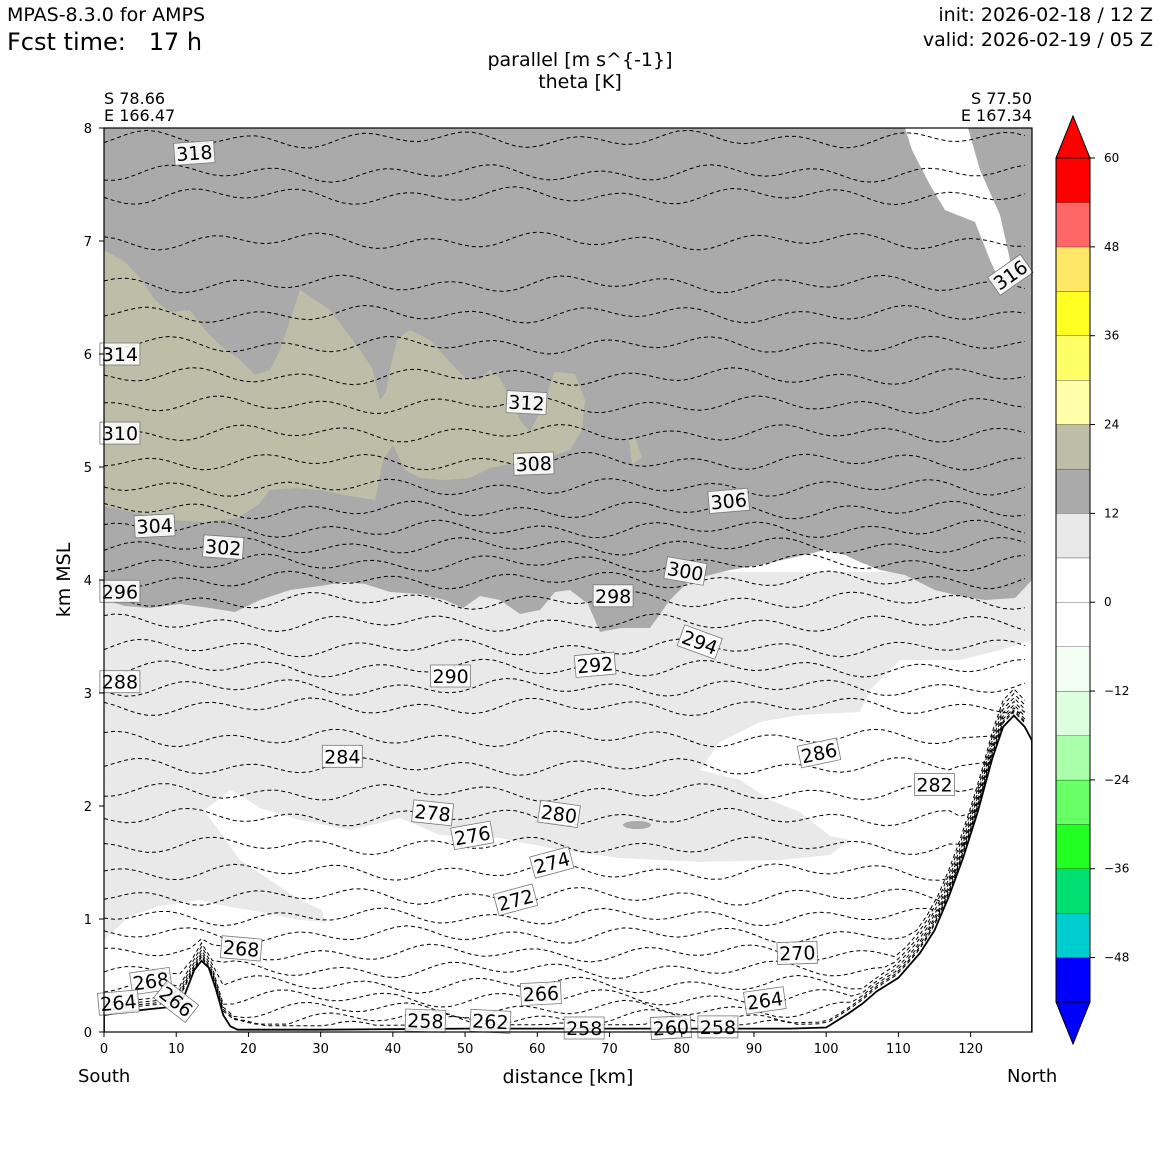 Image resolution: width=1160 pixels, height=1160 pixels. I want to click on theta-label: 268, so click(241, 948).